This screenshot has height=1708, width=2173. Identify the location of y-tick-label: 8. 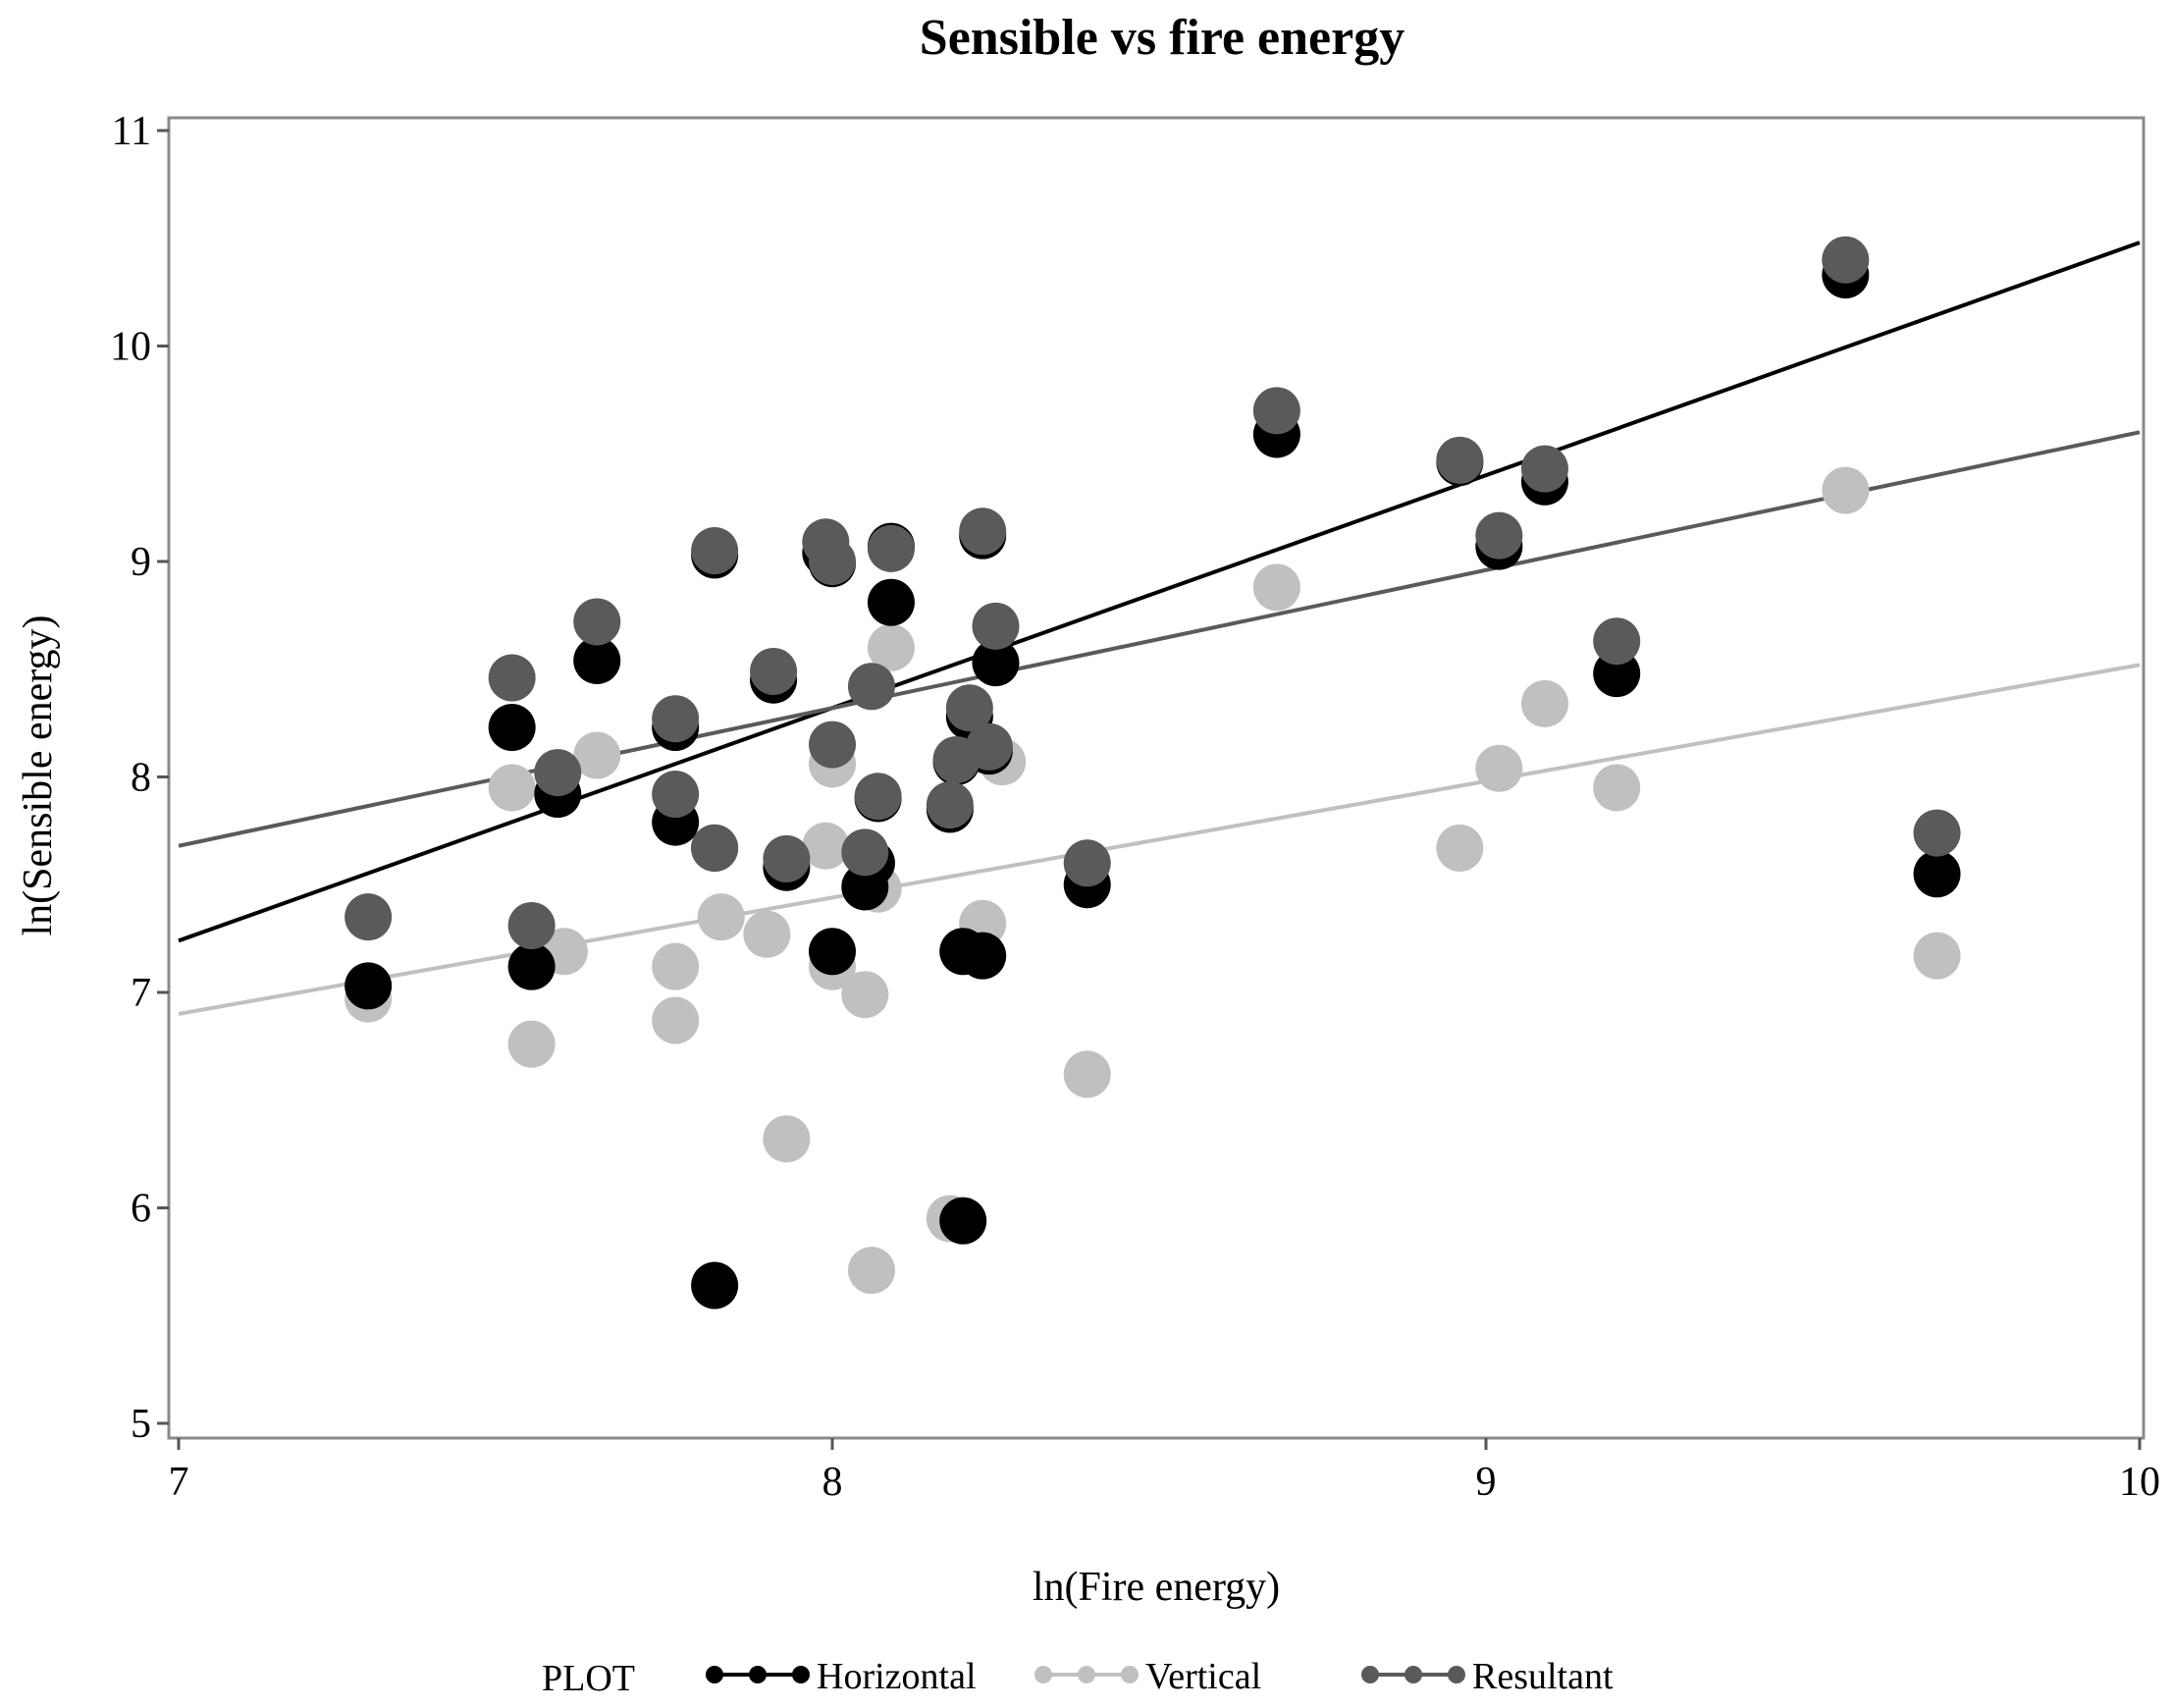
(141, 778).